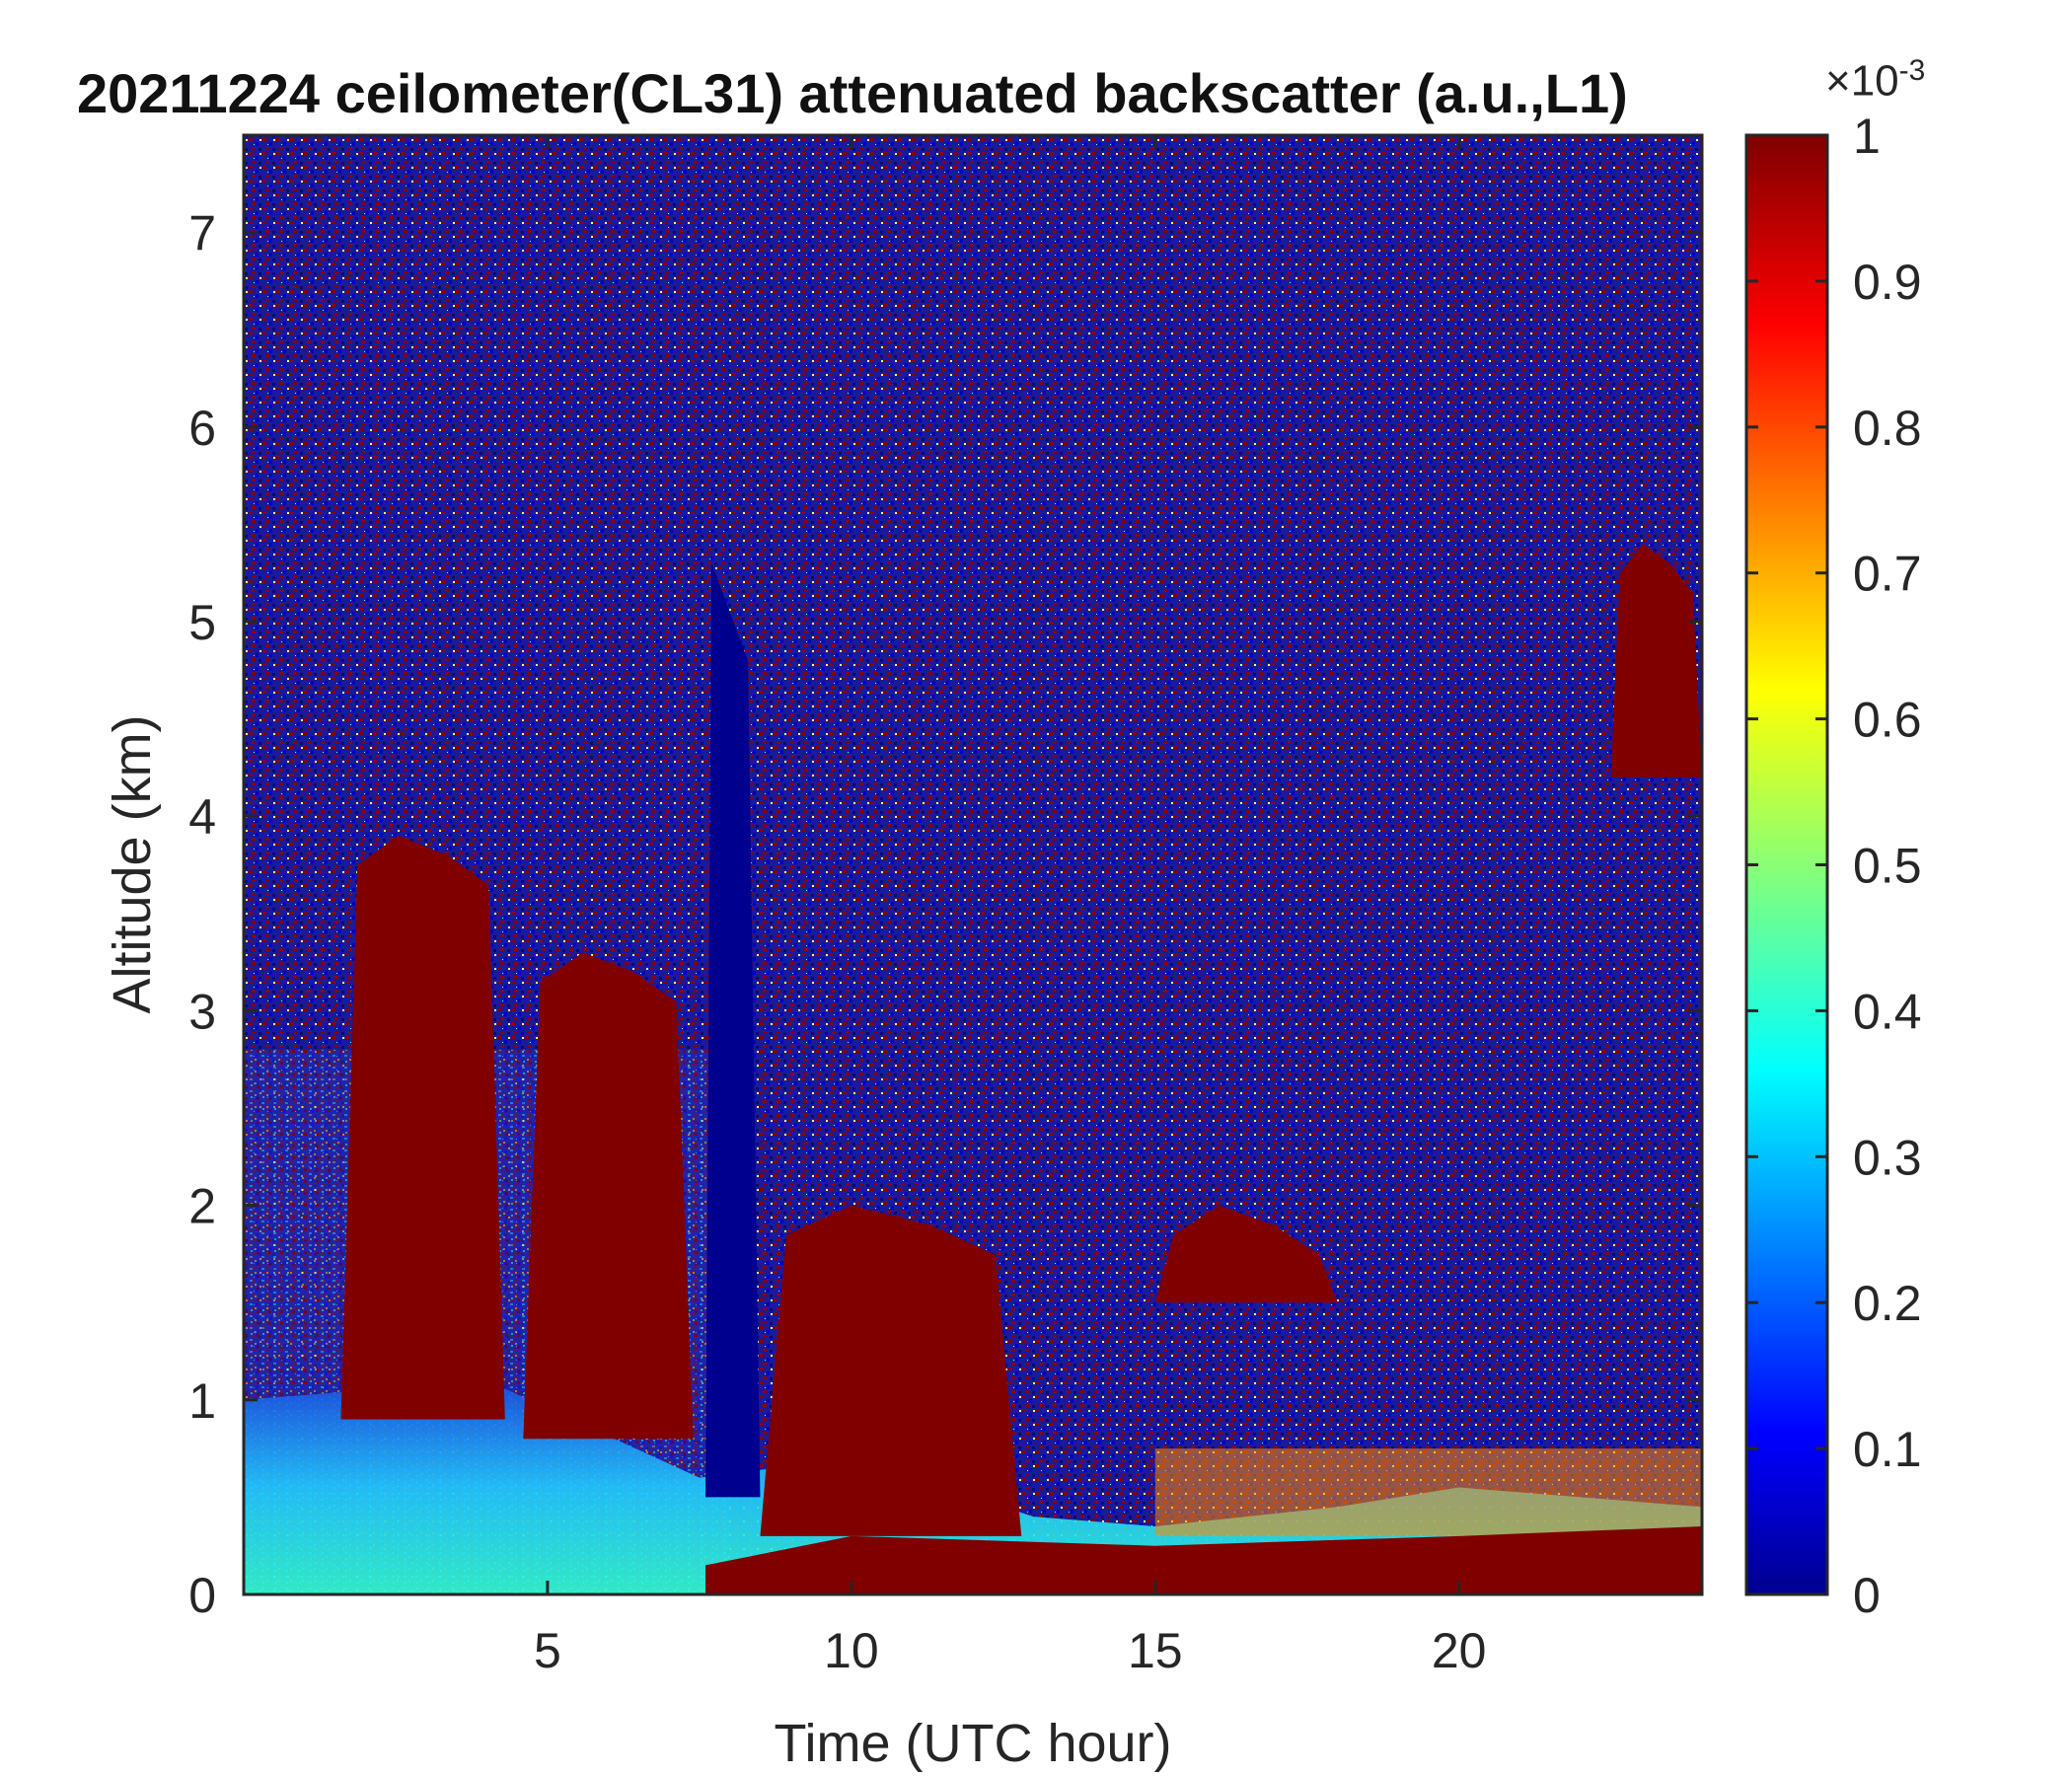  What do you see at coordinates (1888, 1450) in the screenshot?
I see `colorbar-tick-label: 0.1` at bounding box center [1888, 1450].